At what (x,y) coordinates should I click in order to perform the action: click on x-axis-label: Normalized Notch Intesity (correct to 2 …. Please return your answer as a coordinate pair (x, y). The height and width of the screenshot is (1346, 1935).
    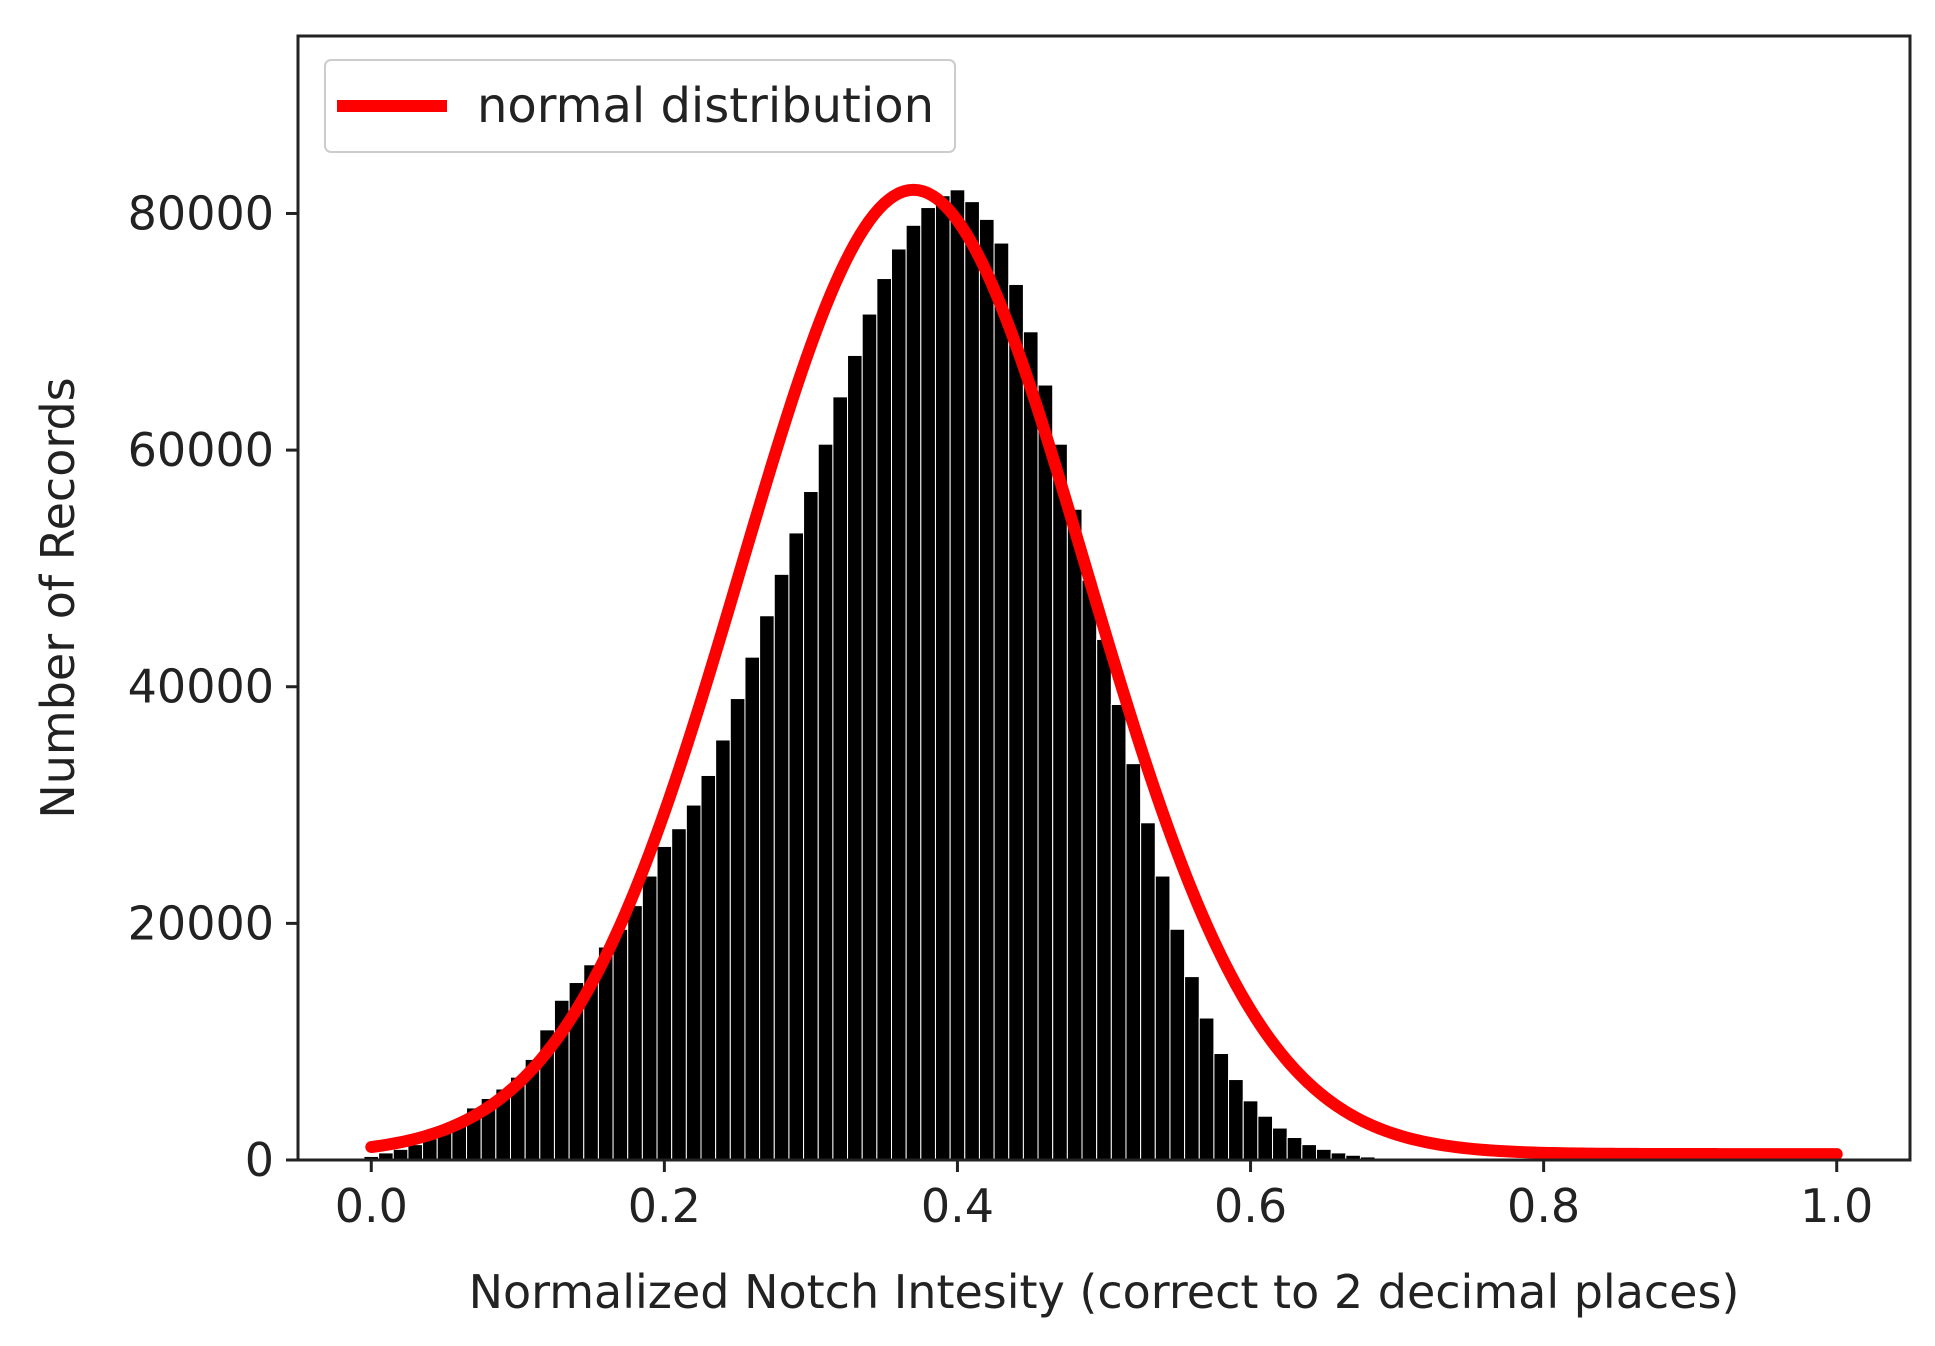
    Looking at the image, I should click on (1104, 1292).